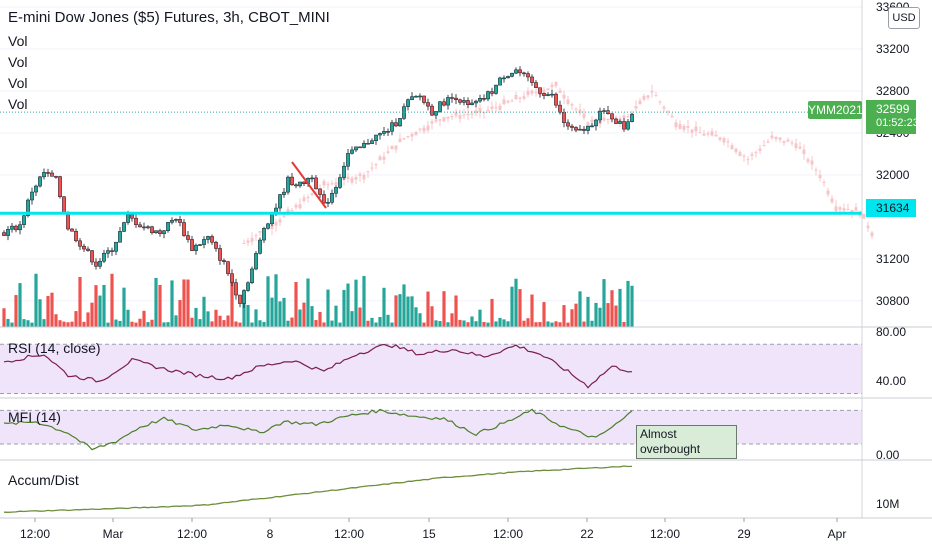 The image size is (932, 550). Describe the element at coordinates (686, 442) in the screenshot. I see `annotation-note: Almost overbought` at that location.